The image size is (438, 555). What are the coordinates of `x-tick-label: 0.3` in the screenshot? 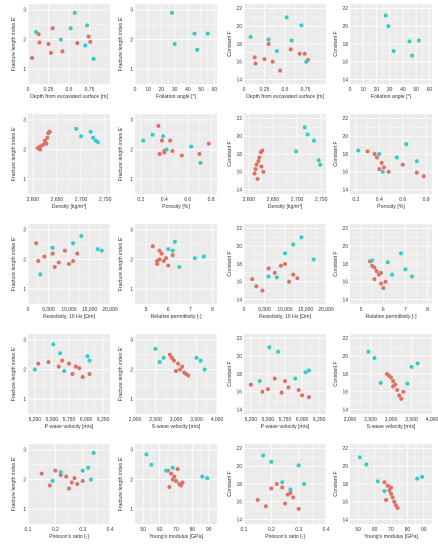 It's located at (298, 530).